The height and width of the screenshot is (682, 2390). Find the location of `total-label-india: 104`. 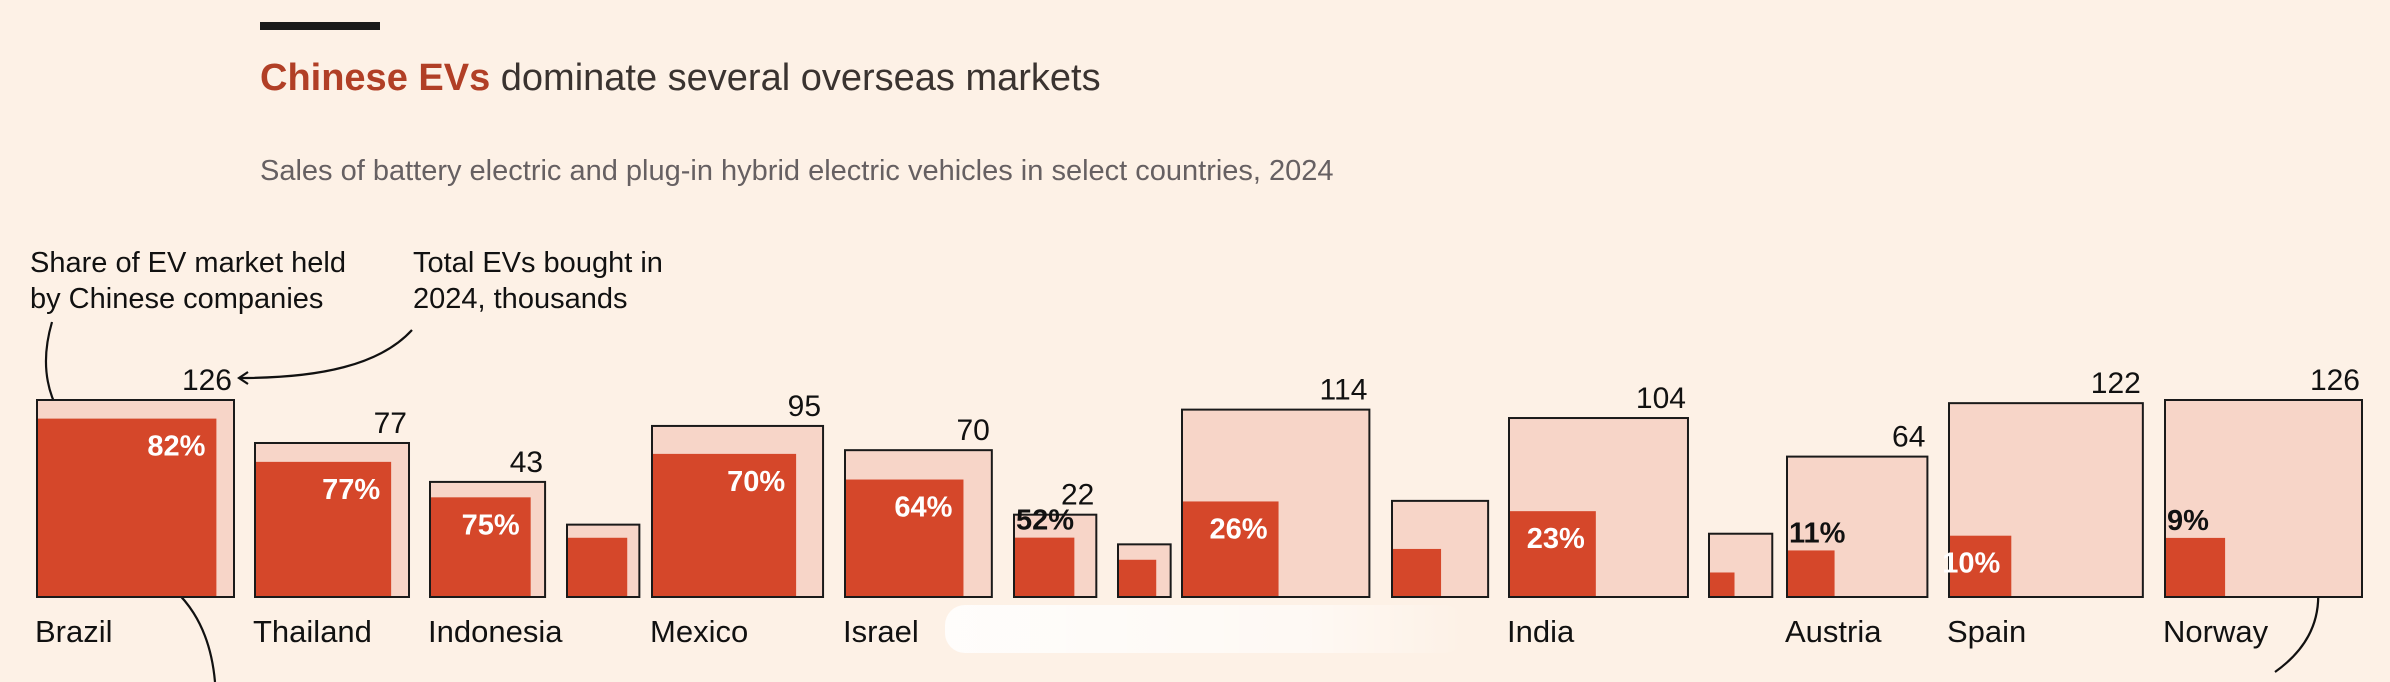

total-label-india: 104 is located at coordinates (1661, 398).